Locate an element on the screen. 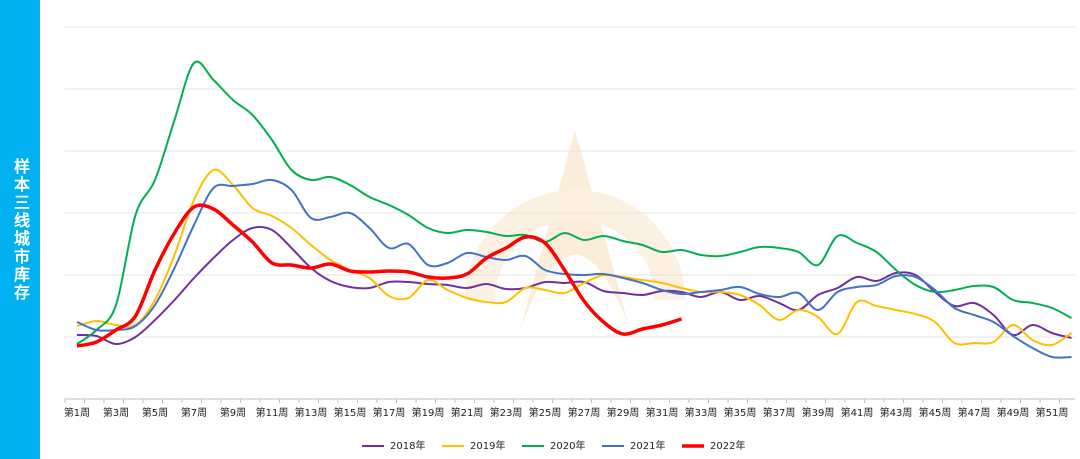 The image size is (1080, 459). x-tick-label: 第1周 is located at coordinates (77, 412).